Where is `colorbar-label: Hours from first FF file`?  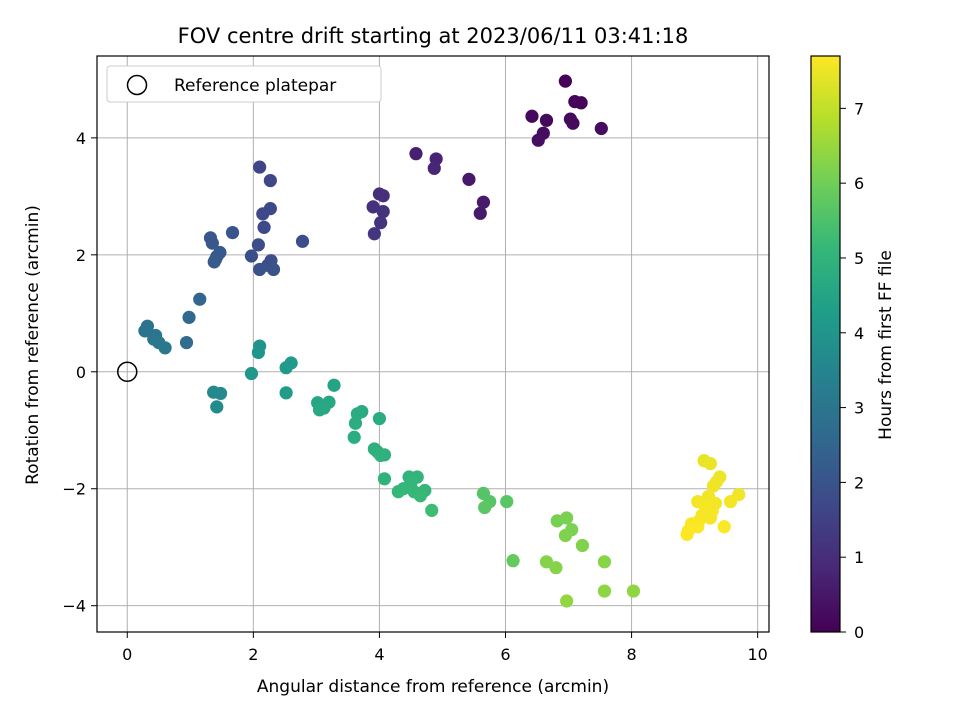
colorbar-label: Hours from first FF file is located at coordinates (886, 345).